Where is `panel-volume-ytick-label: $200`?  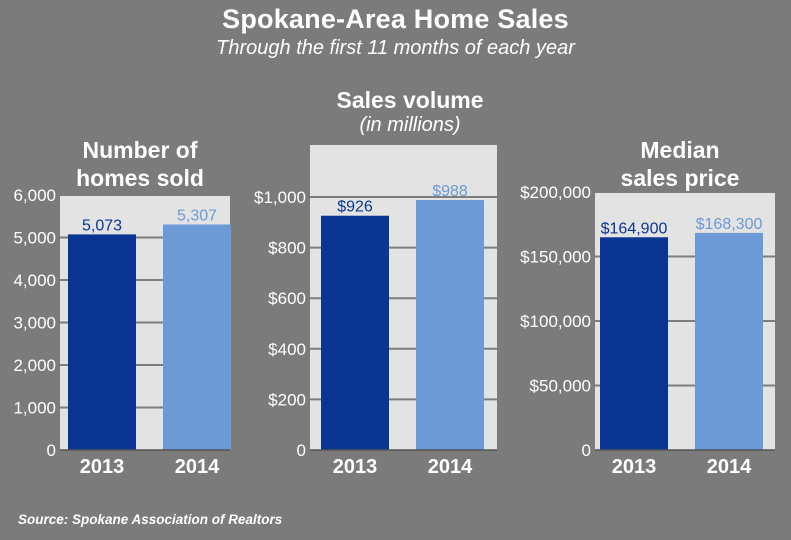
panel-volume-ytick-label: $200 is located at coordinates (287, 399).